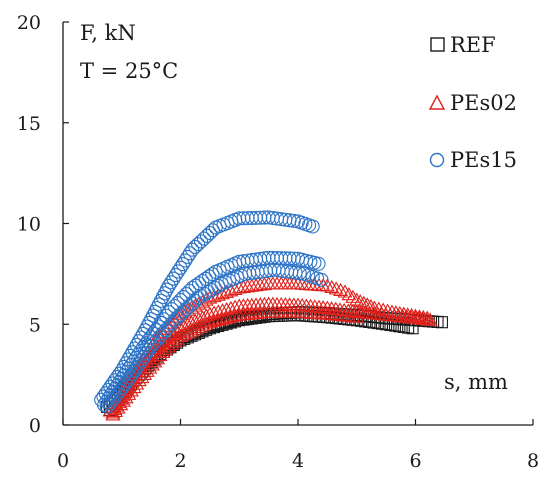  I want to click on legend-marker-square, so click(437, 44).